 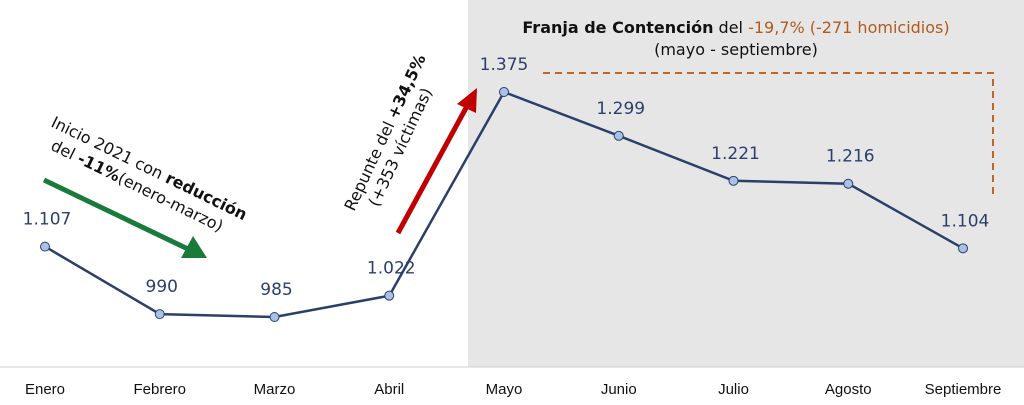 What do you see at coordinates (619, 389) in the screenshot?
I see `x-tick-label: Junio` at bounding box center [619, 389].